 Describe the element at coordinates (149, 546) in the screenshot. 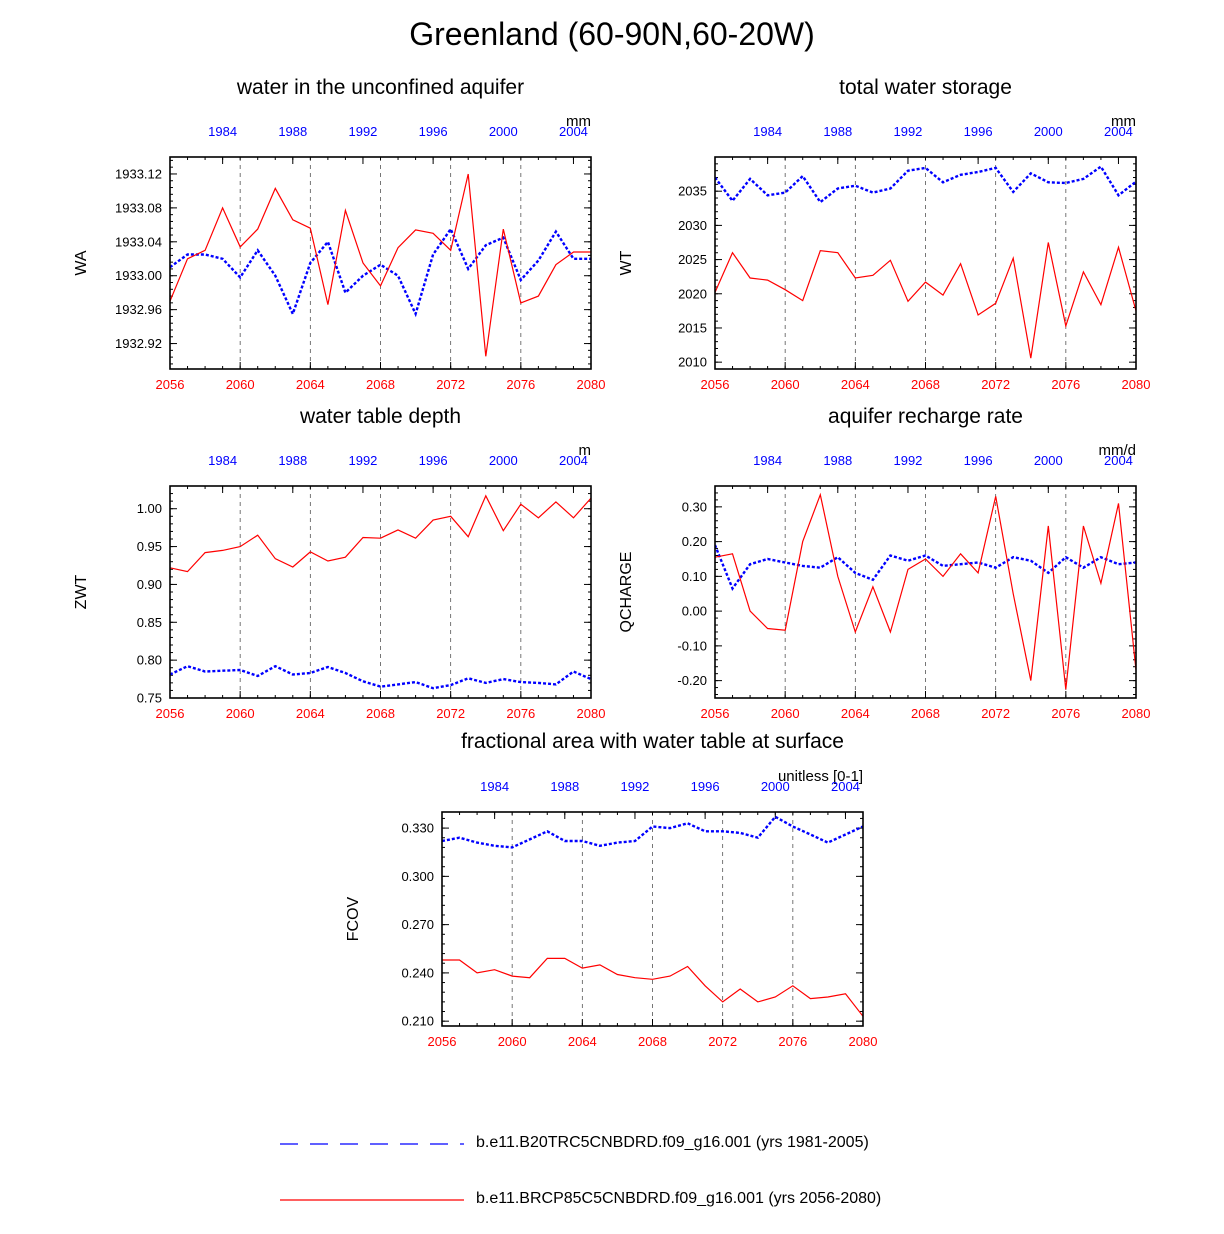

I see `panel3-ytick-label: 0.95` at that location.